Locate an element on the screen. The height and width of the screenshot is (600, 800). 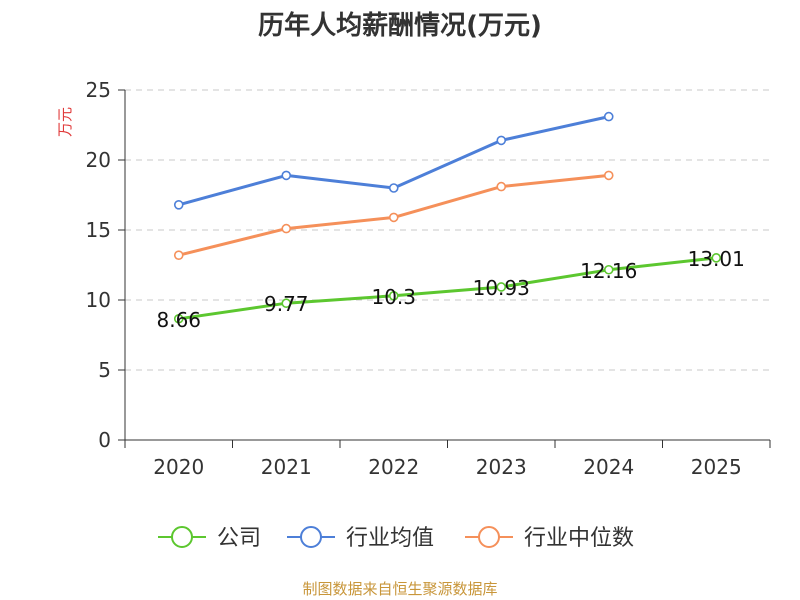
data-label-4: 12.16 is located at coordinates (608, 271).